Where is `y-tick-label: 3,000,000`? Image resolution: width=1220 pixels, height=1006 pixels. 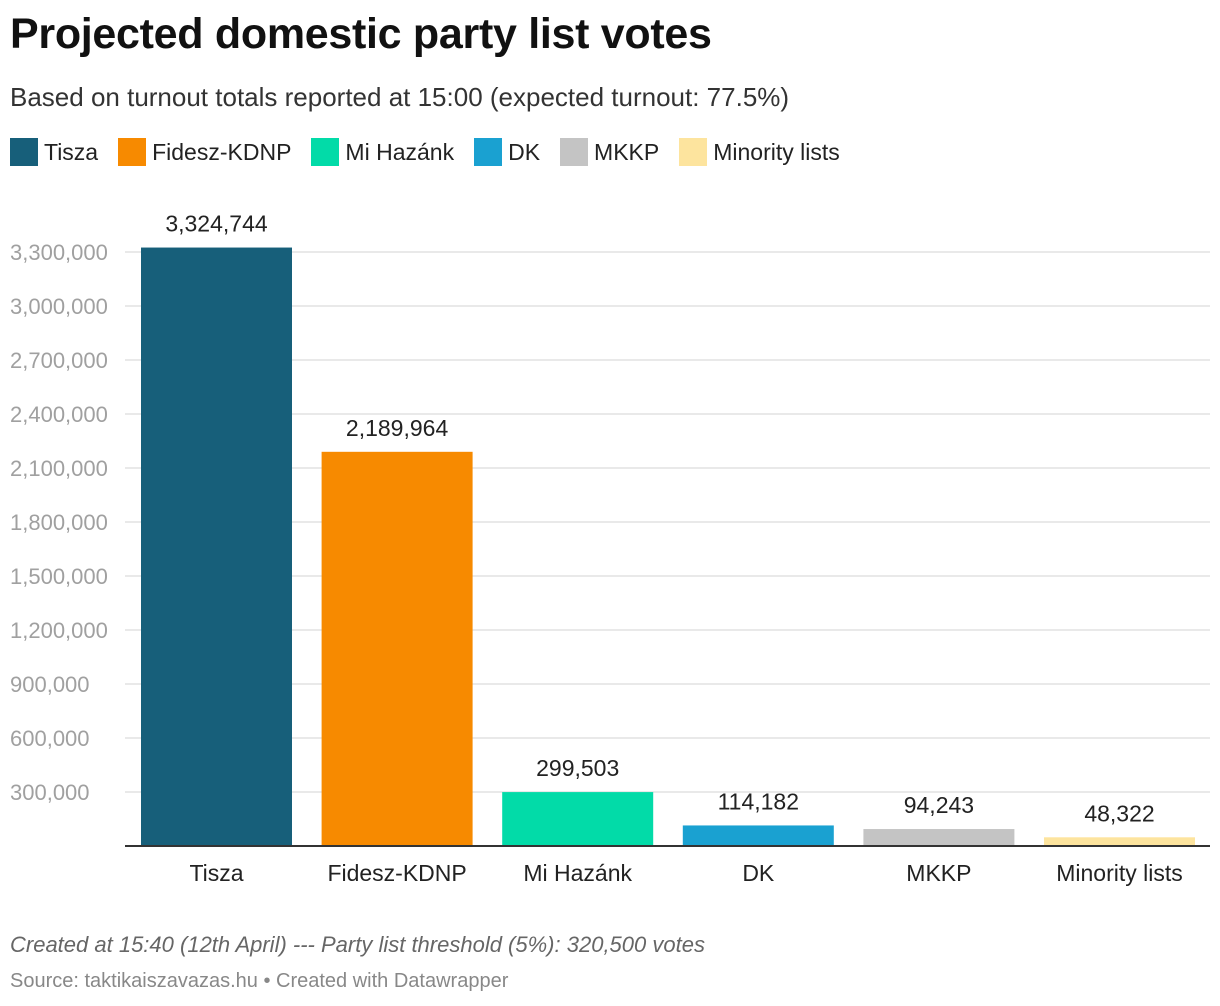
y-tick-label: 3,000,000 is located at coordinates (59, 306).